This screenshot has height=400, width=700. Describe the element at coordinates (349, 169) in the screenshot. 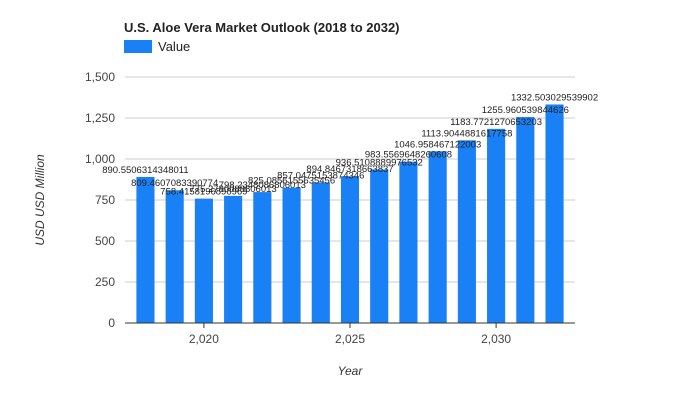

I see `data-label: 894.8467318663837` at that location.